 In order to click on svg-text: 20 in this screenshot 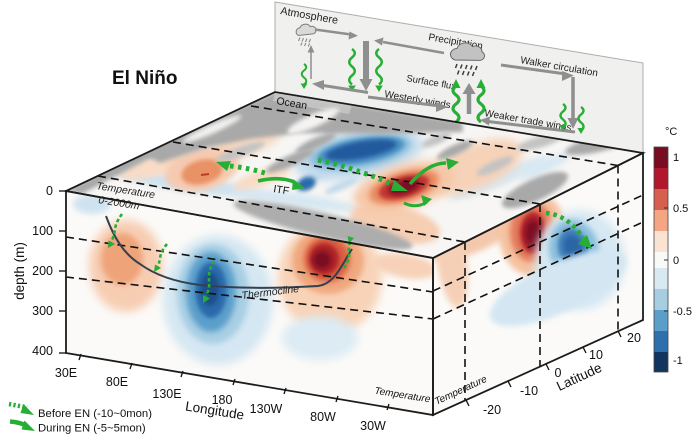, I will do `click(634, 338)`.